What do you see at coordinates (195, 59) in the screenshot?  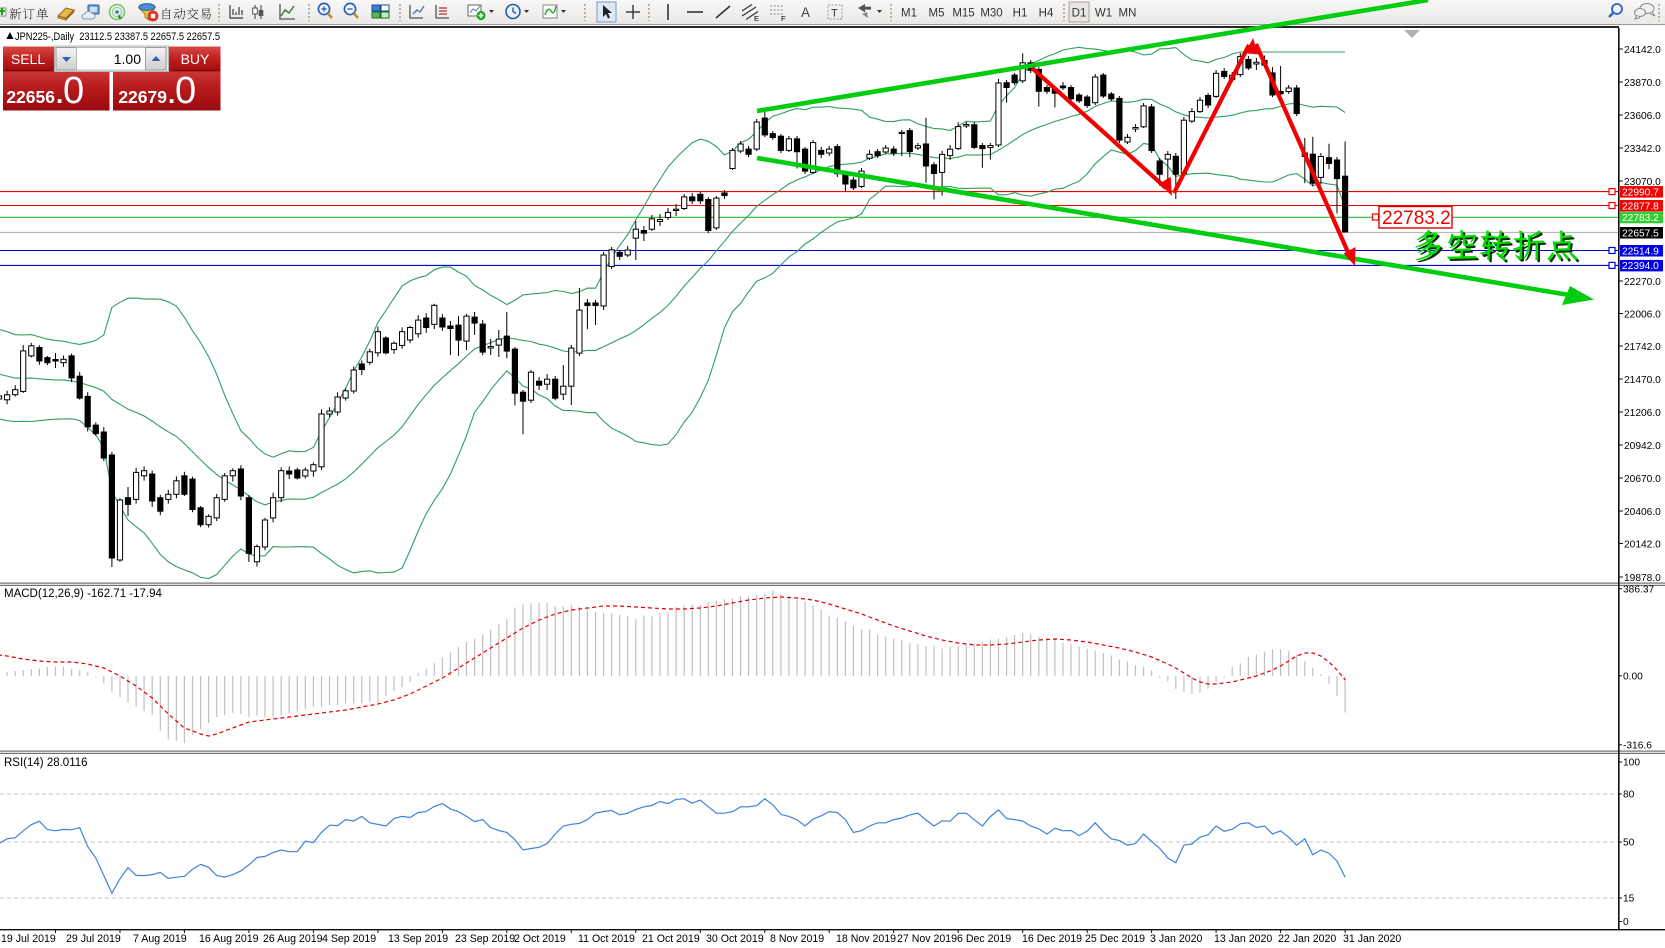 I see `svg-text: BUY` at bounding box center [195, 59].